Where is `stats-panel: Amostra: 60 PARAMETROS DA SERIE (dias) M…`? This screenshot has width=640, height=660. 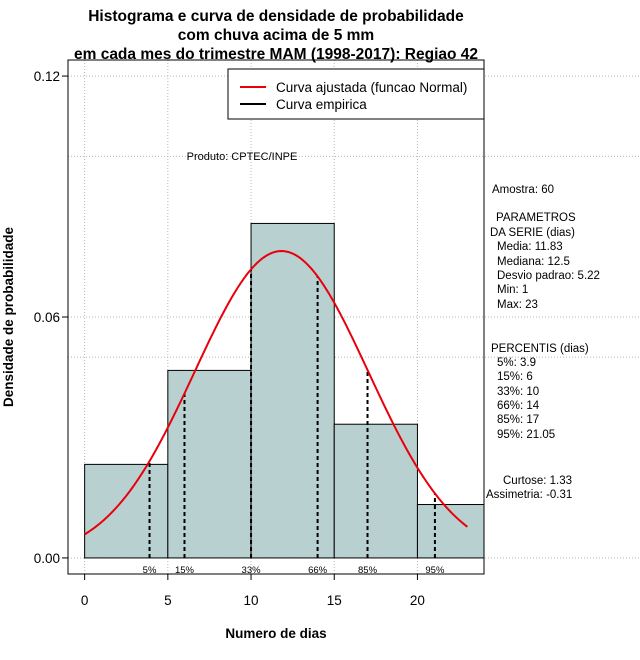
stats-panel: Amostra: 60 PARAMETROS DA SERIE (dias) M… is located at coordinates (543, 342).